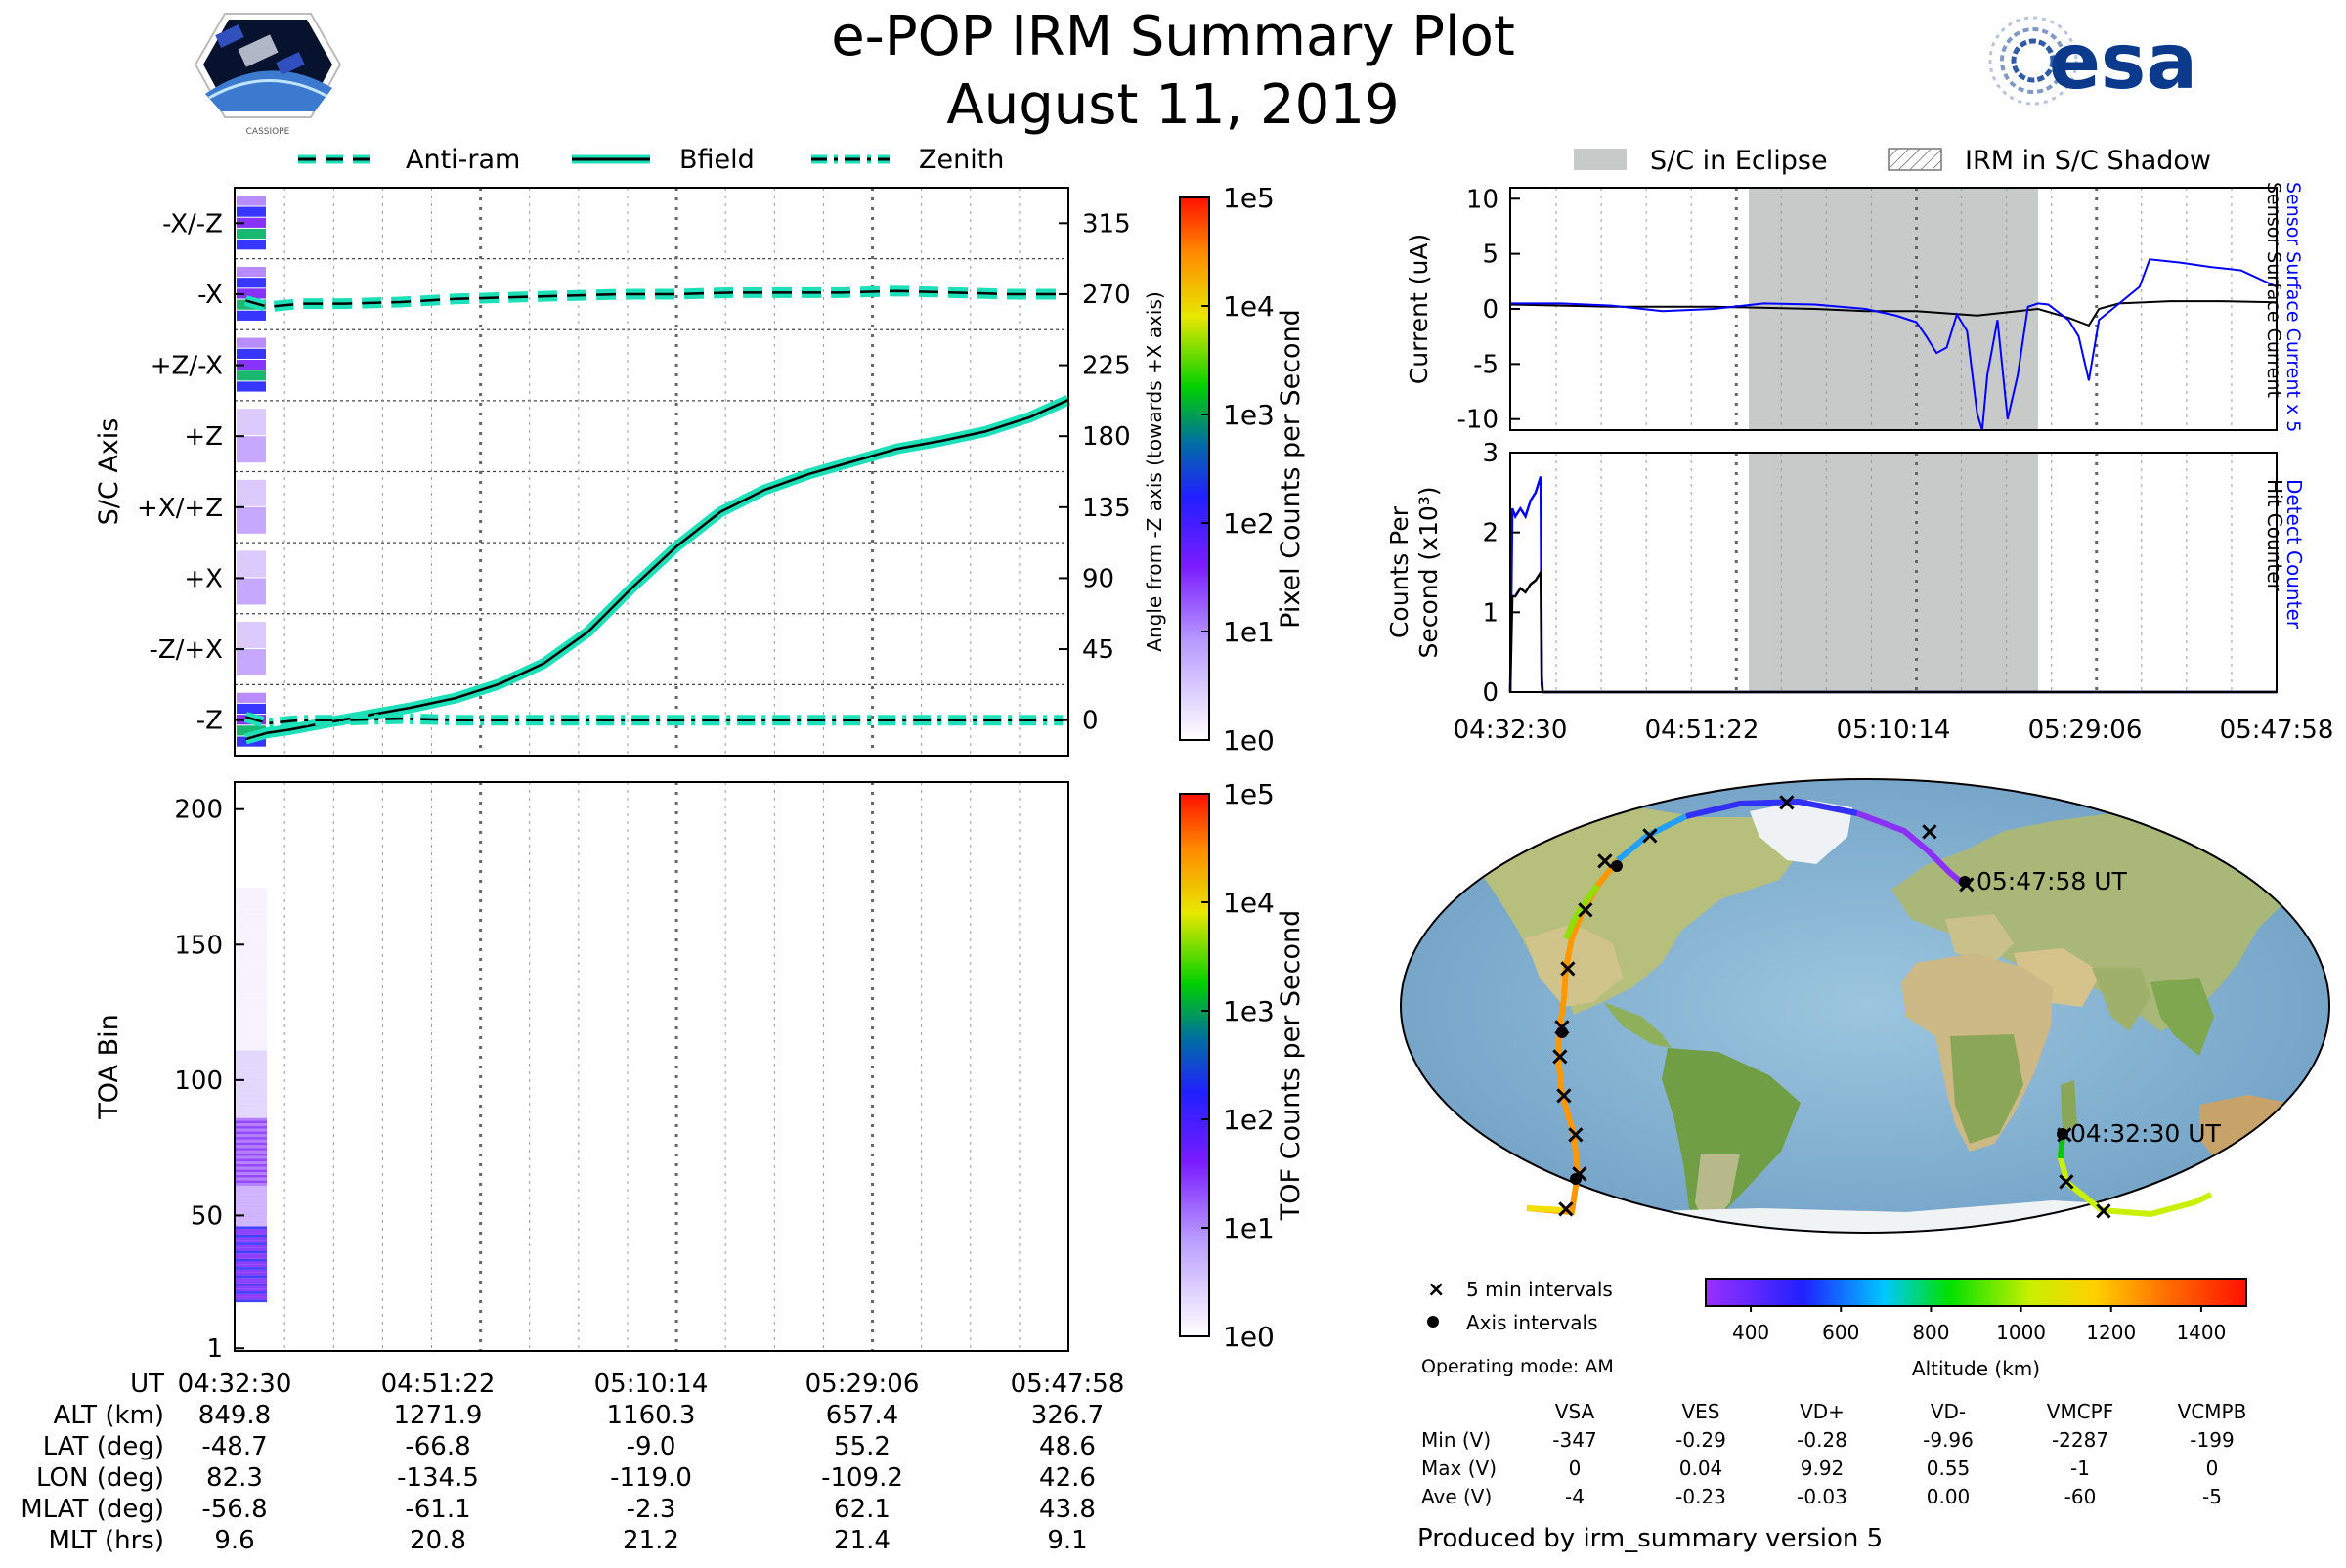  I want to click on voltage-column-header: VES, so click(1700, 1411).